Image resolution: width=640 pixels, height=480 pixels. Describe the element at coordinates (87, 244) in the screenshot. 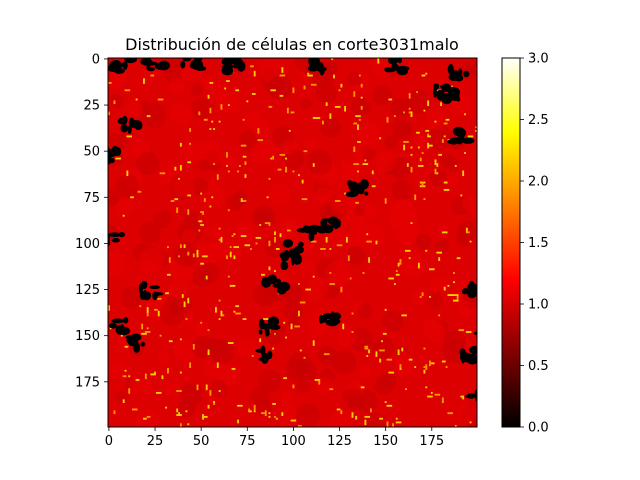

I see `y-tick-label: 100` at that location.